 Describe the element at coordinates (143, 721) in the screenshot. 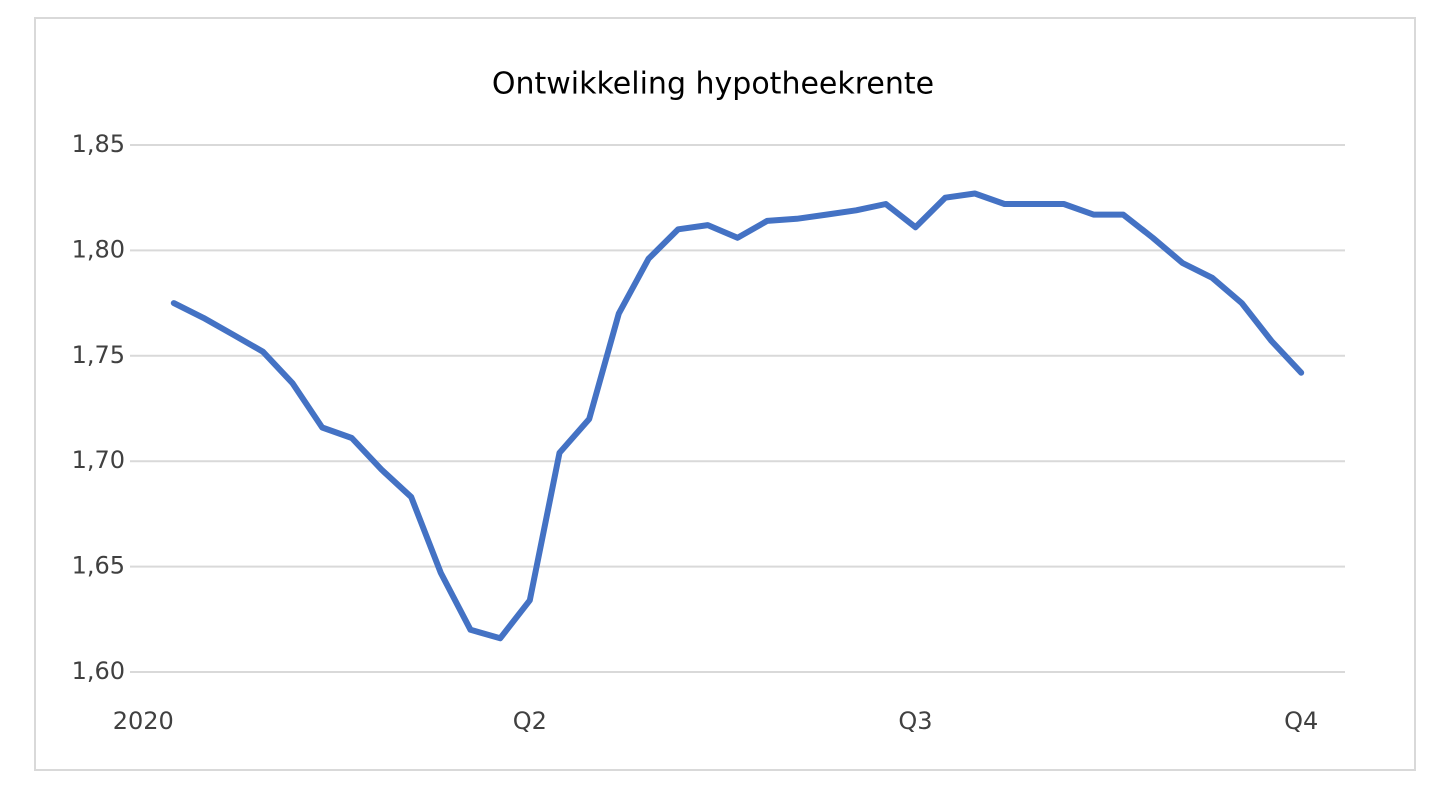

I see `x-tick-label: 2020` at that location.